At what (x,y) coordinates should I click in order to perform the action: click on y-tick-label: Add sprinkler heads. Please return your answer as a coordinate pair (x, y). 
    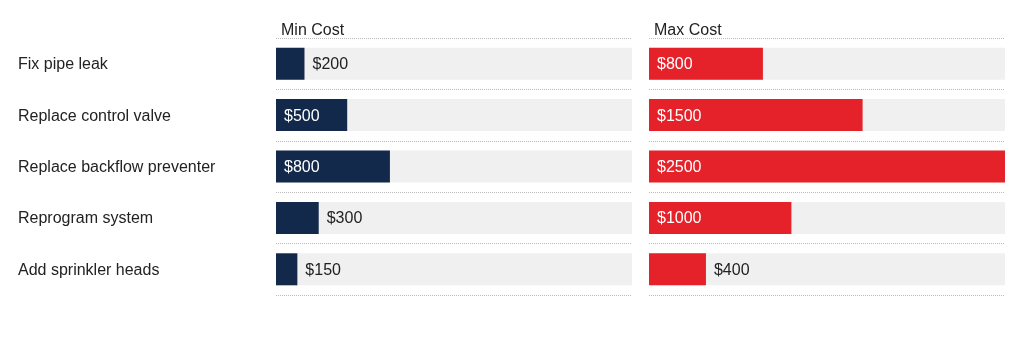
    Looking at the image, I should click on (89, 269).